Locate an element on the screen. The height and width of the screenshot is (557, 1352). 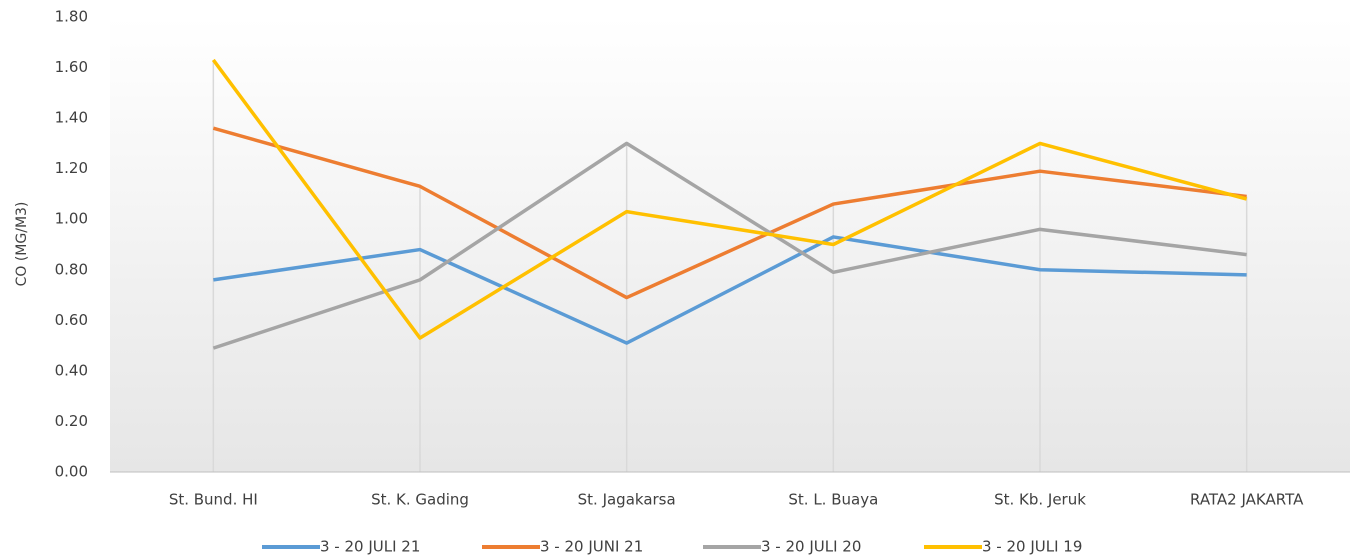
y-tick-label: 1.60 is located at coordinates (71, 67).